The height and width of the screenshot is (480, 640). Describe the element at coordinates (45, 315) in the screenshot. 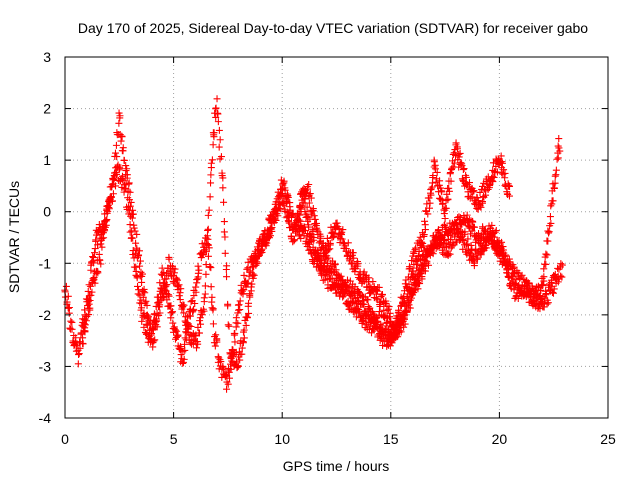

I see `y-tick-label: -2` at that location.